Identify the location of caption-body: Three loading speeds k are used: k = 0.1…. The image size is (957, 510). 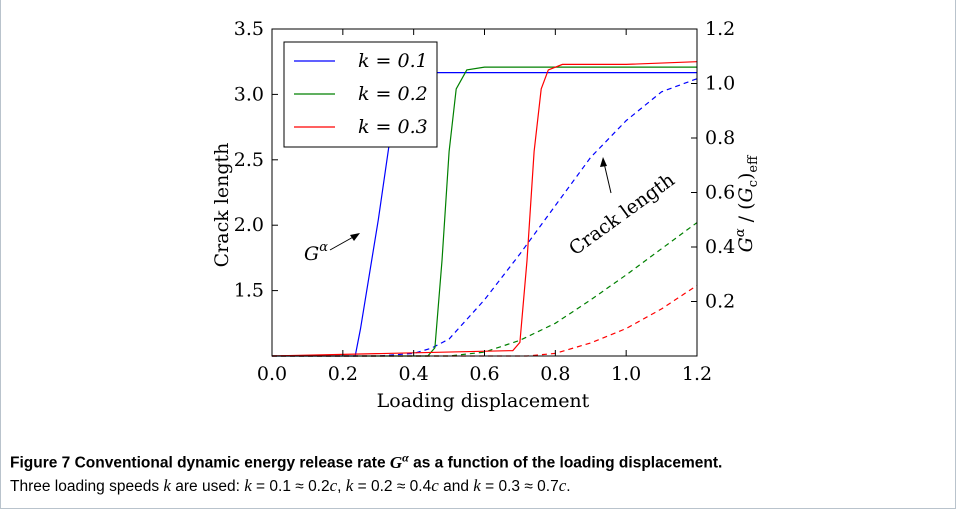
(290, 485).